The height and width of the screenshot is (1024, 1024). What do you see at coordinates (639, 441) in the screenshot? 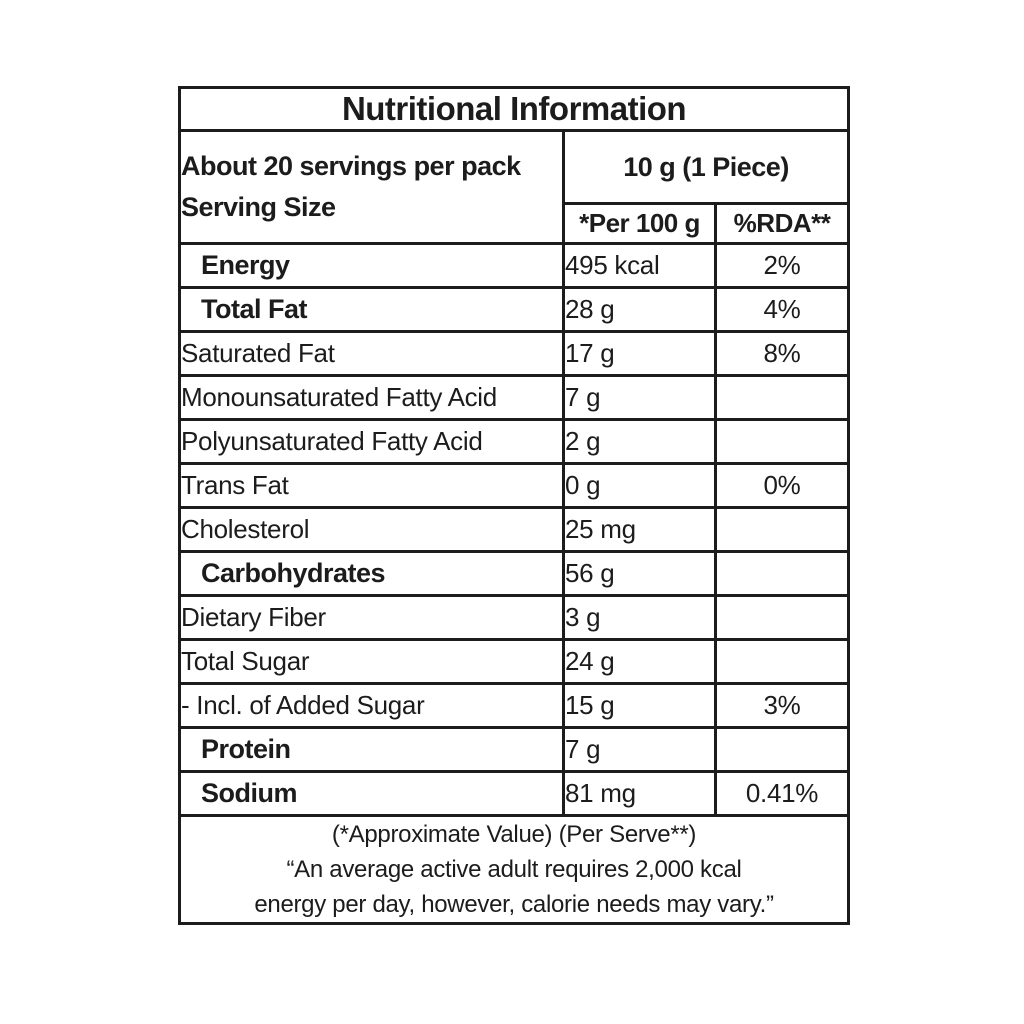
I see `nutrient-value: 2 g` at bounding box center [639, 441].